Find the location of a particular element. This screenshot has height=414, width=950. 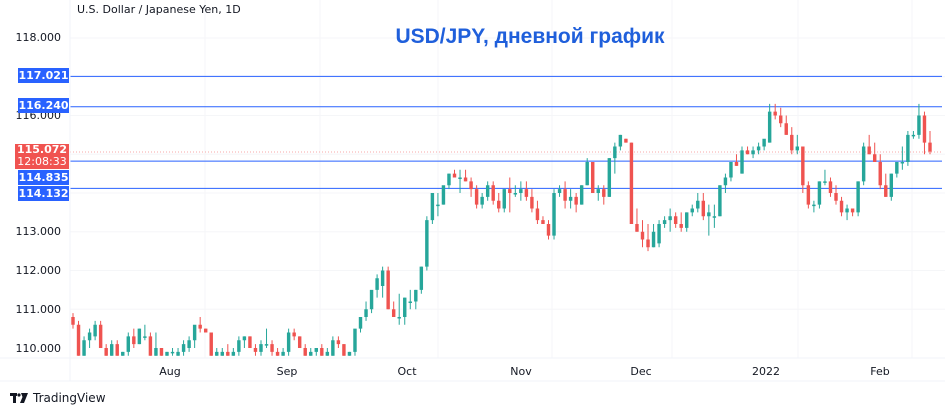

level-label-116-240: 116.240 is located at coordinates (43, 105).